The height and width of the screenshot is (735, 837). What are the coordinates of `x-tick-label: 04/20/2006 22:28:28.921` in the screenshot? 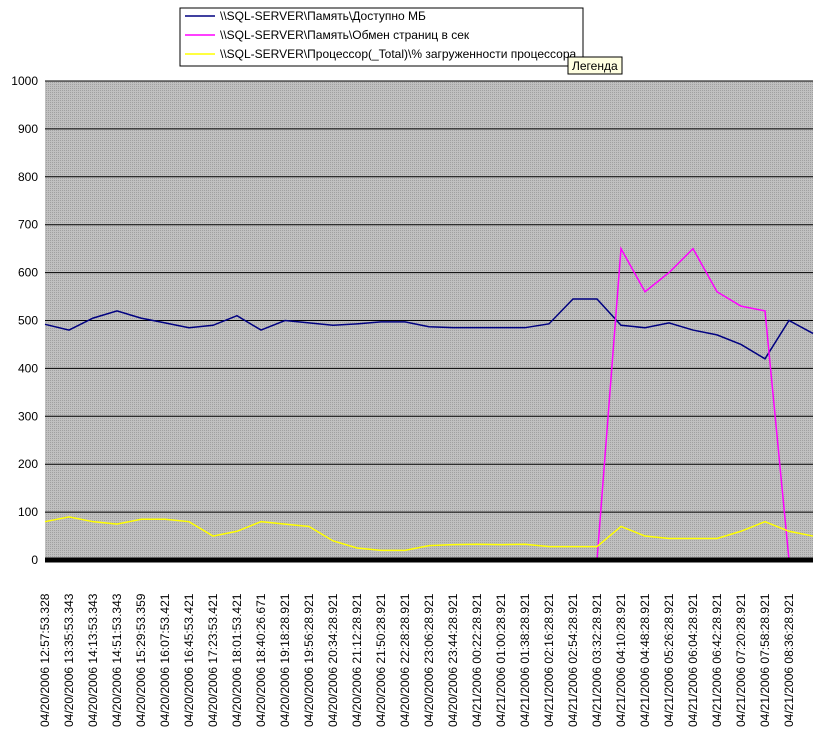 It's located at (405, 660).